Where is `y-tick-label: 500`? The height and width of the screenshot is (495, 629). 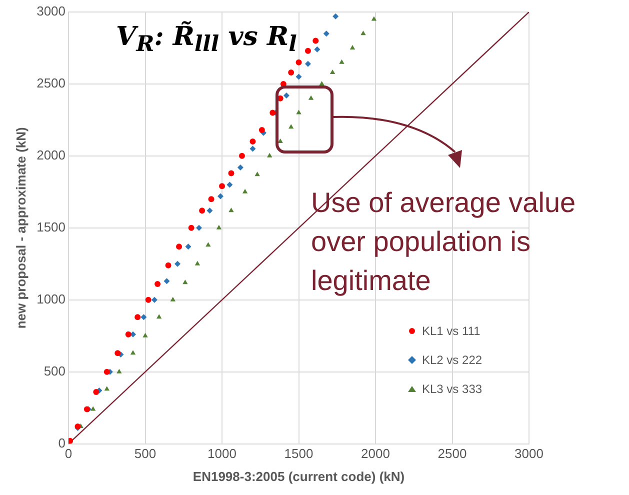 y-tick-label: 500 is located at coordinates (55, 370).